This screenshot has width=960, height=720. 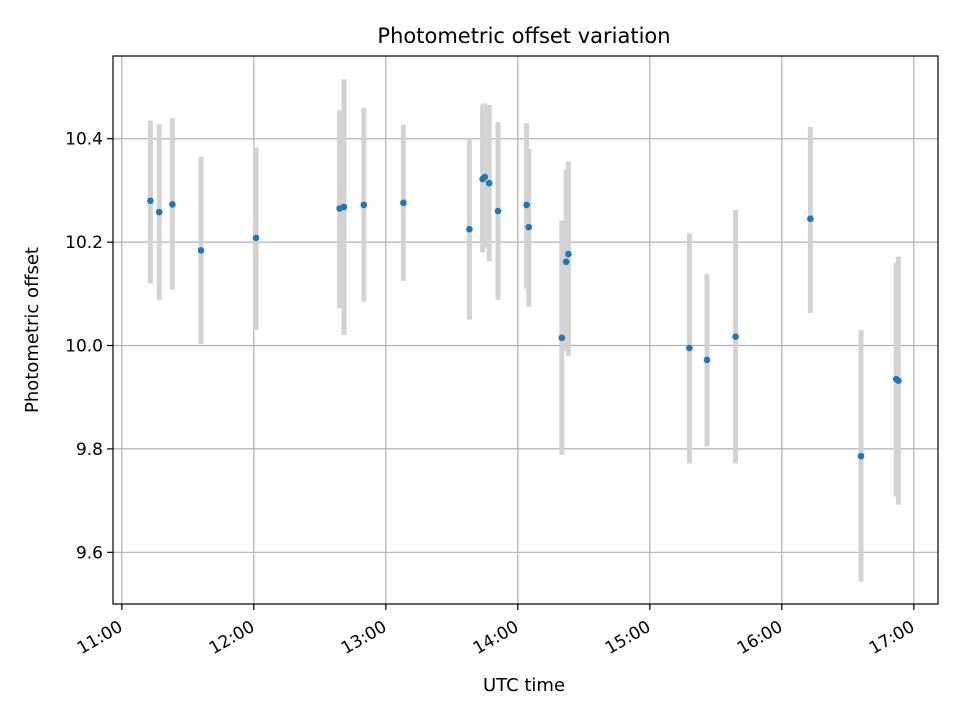 I want to click on y-tick-label: 9.8, so click(x=89, y=450).